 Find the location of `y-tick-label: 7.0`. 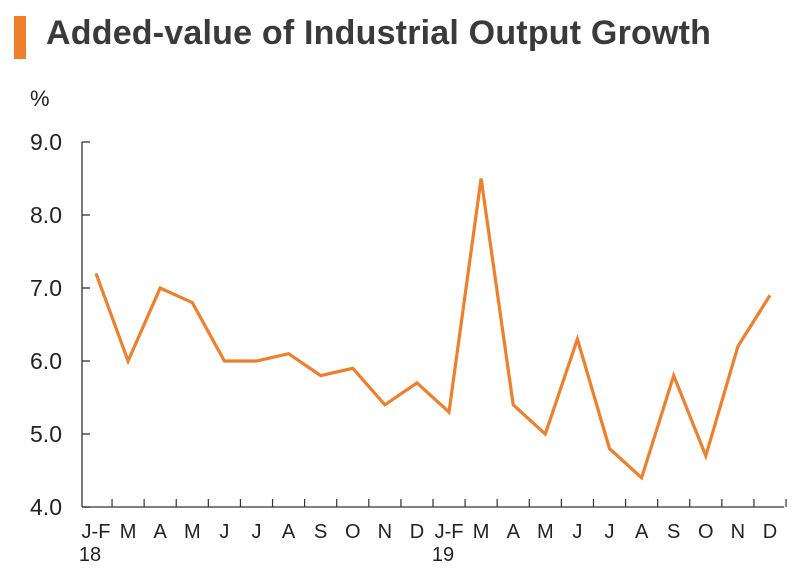

y-tick-label: 7.0 is located at coordinates (46, 288).